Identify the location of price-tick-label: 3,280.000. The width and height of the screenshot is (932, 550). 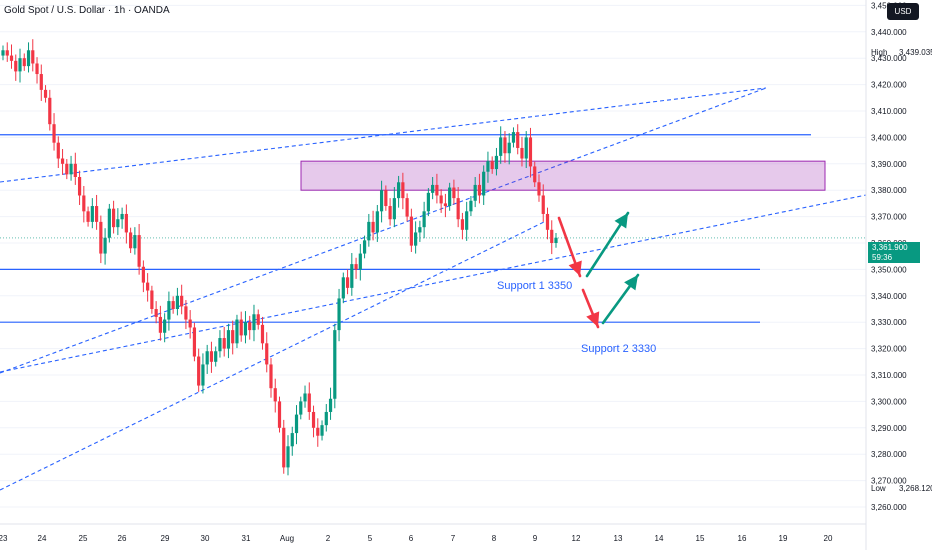
(889, 454).